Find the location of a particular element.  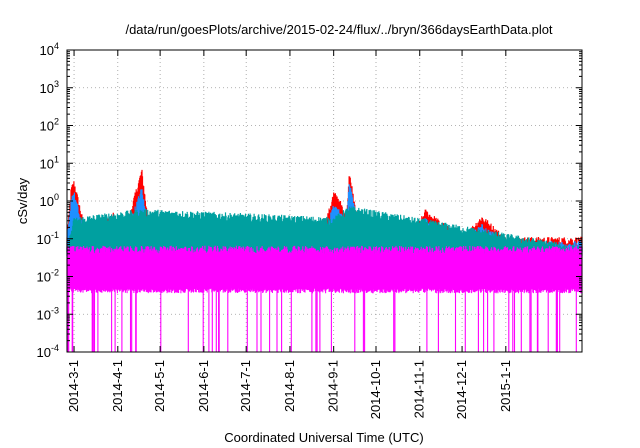

x-tick-label: 2014-11-1 is located at coordinates (419, 389).